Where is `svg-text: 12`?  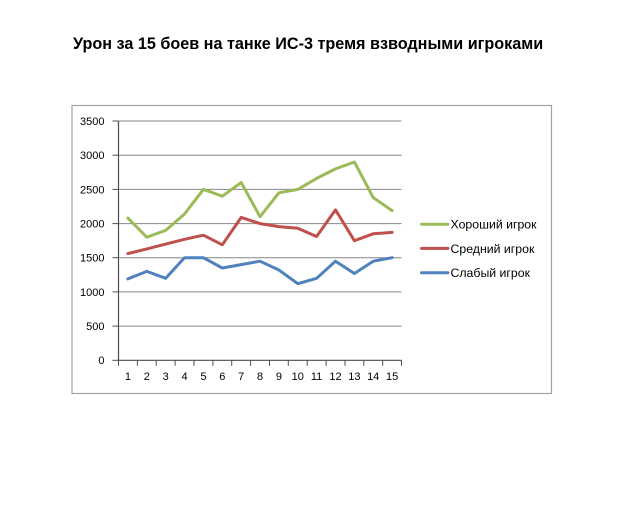 svg-text: 12 is located at coordinates (335, 377).